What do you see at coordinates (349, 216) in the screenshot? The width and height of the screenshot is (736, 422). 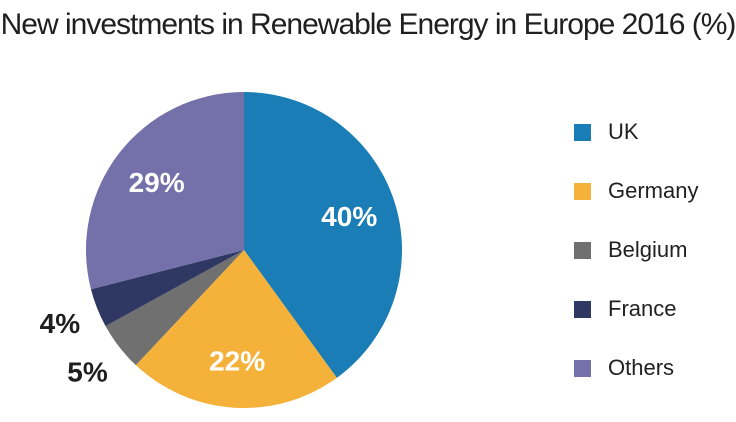 I see `data-label-uk: 40%` at bounding box center [349, 216].